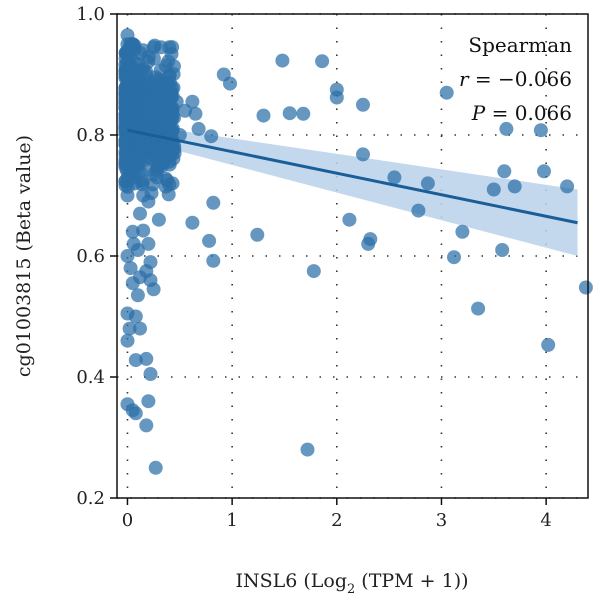 Image resolution: width=600 pixels, height=598 pixels. What do you see at coordinates (528, 113) in the screenshot?
I see `stats-p-value: = 0.066` at bounding box center [528, 113].